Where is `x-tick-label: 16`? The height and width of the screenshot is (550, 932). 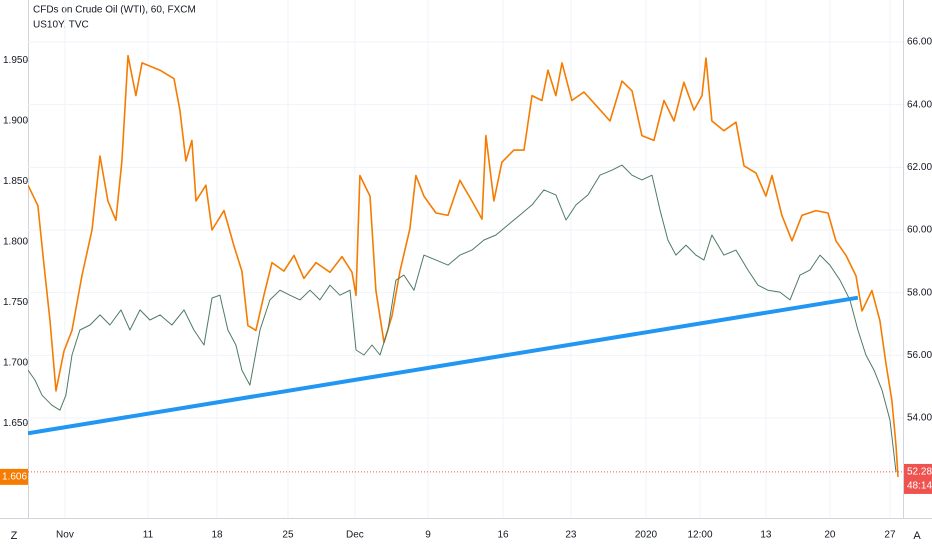 x-tick-label: 16 is located at coordinates (503, 535).